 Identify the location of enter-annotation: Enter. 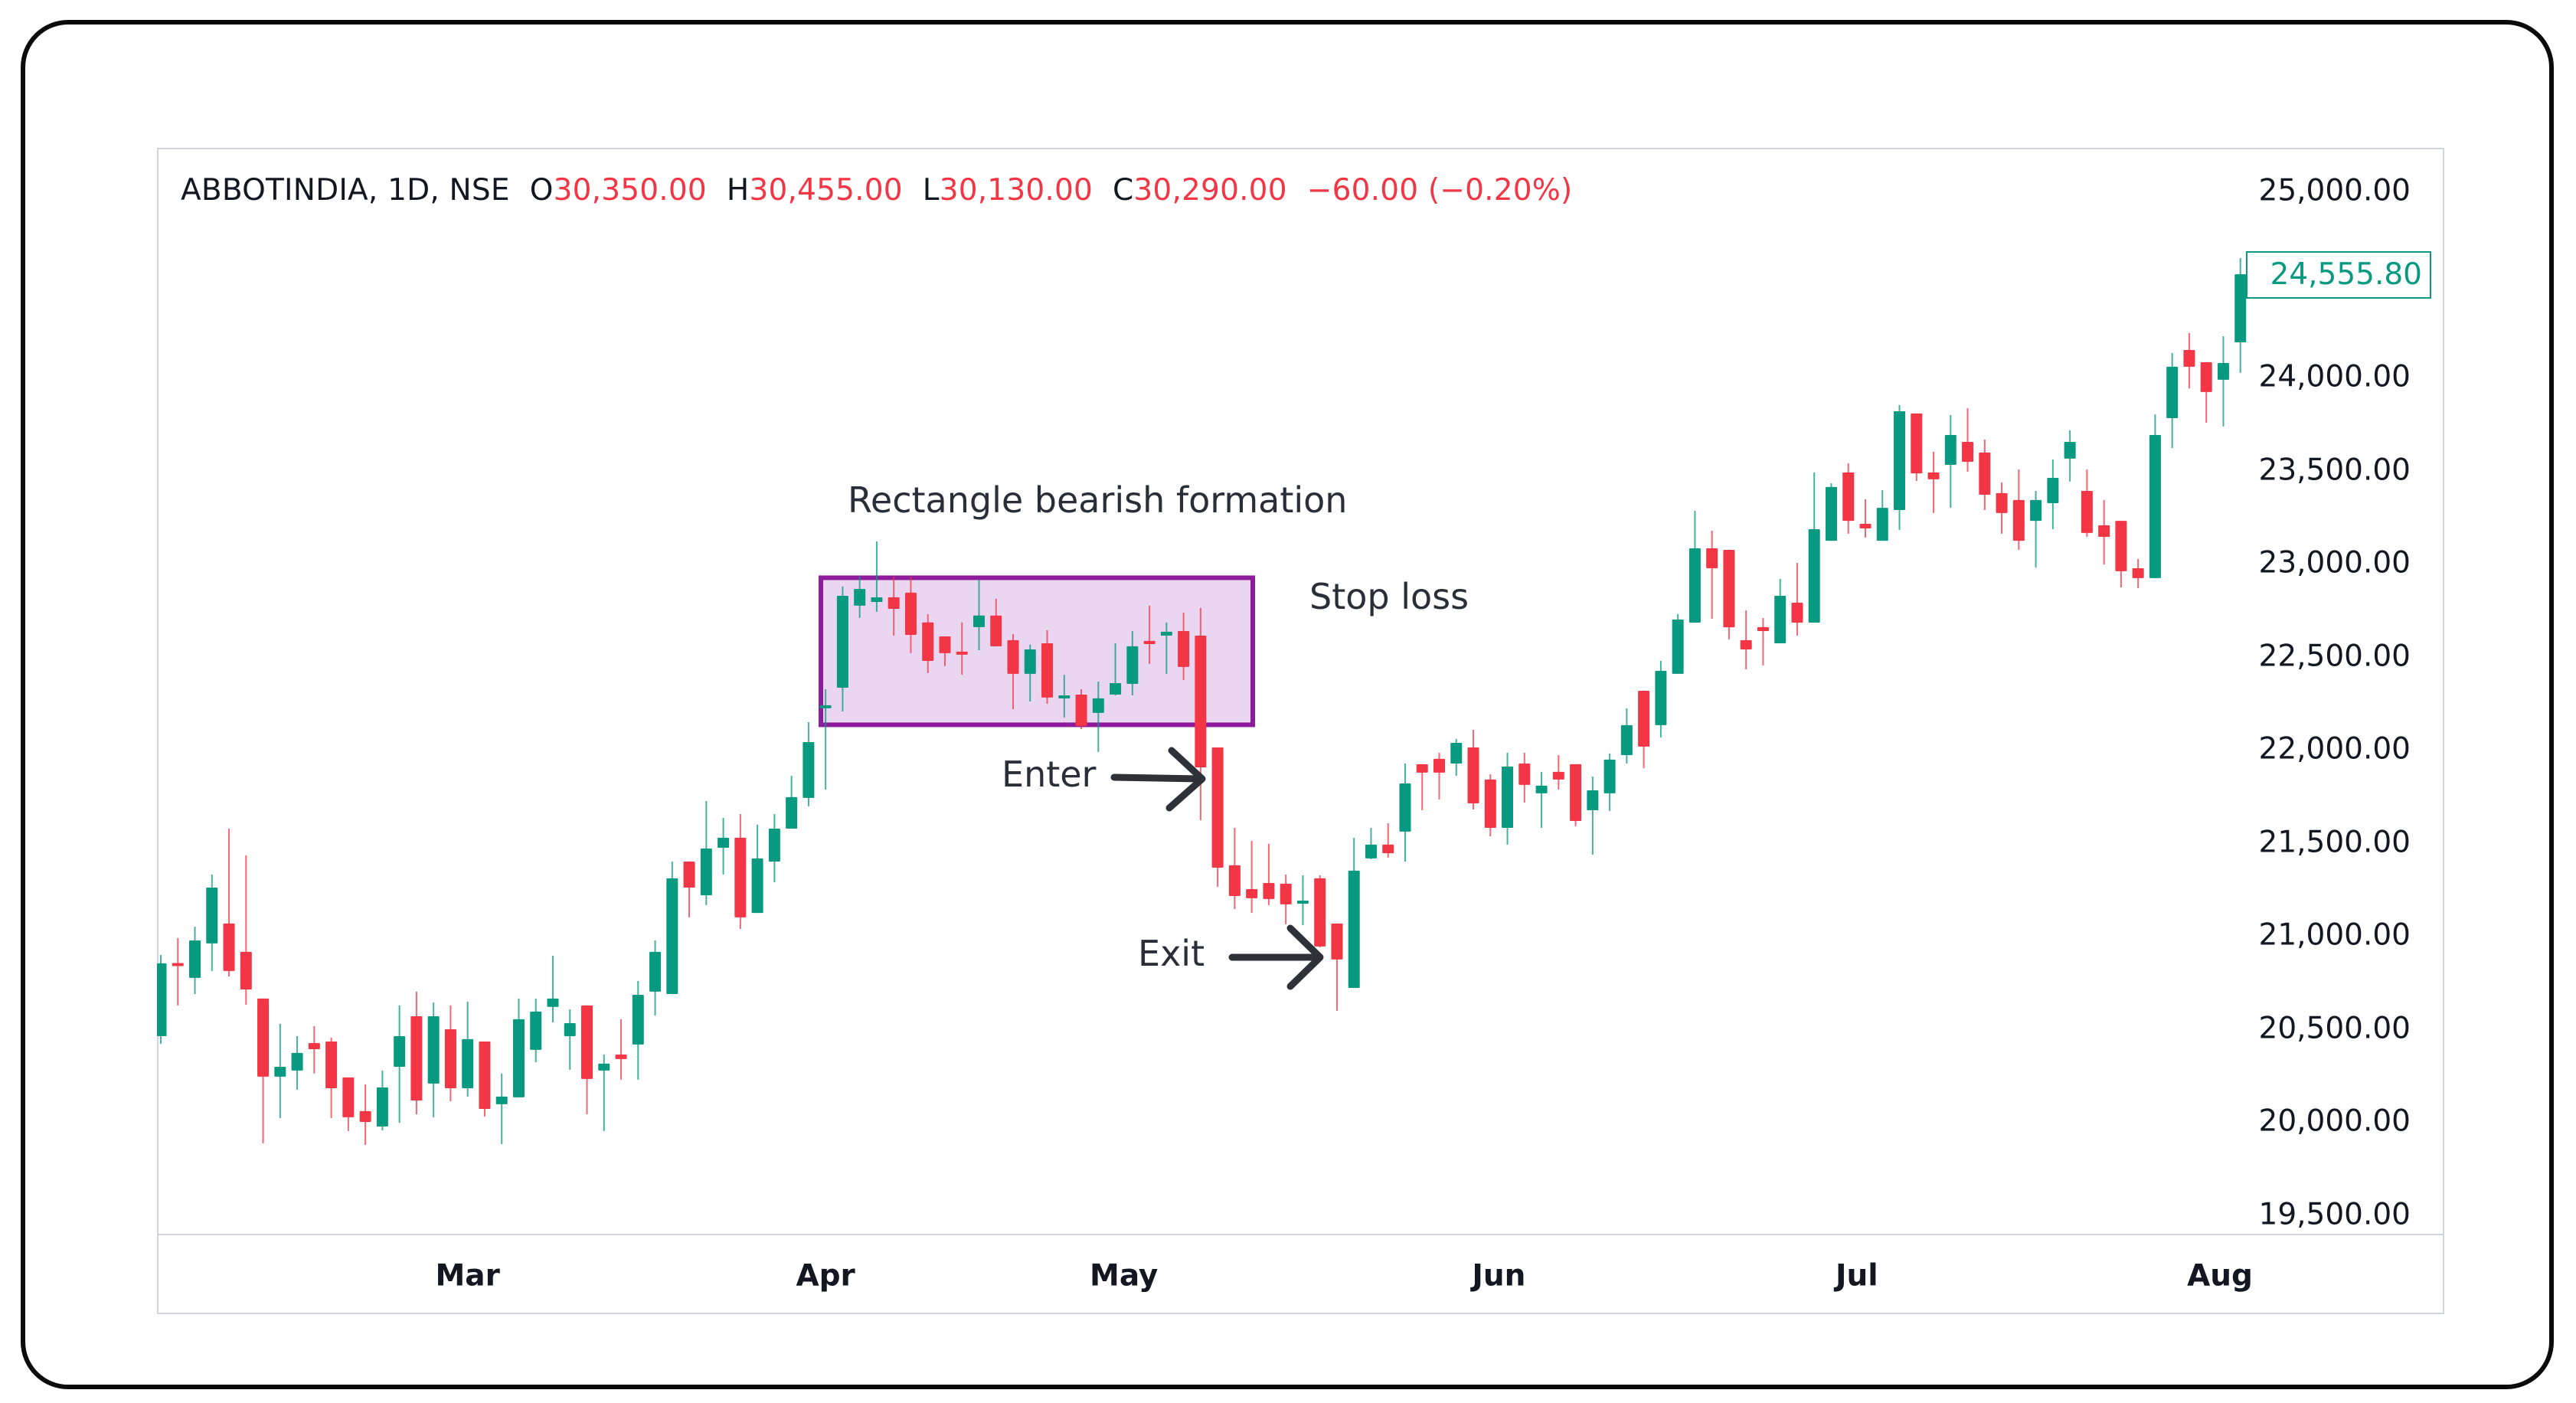
(1049, 774).